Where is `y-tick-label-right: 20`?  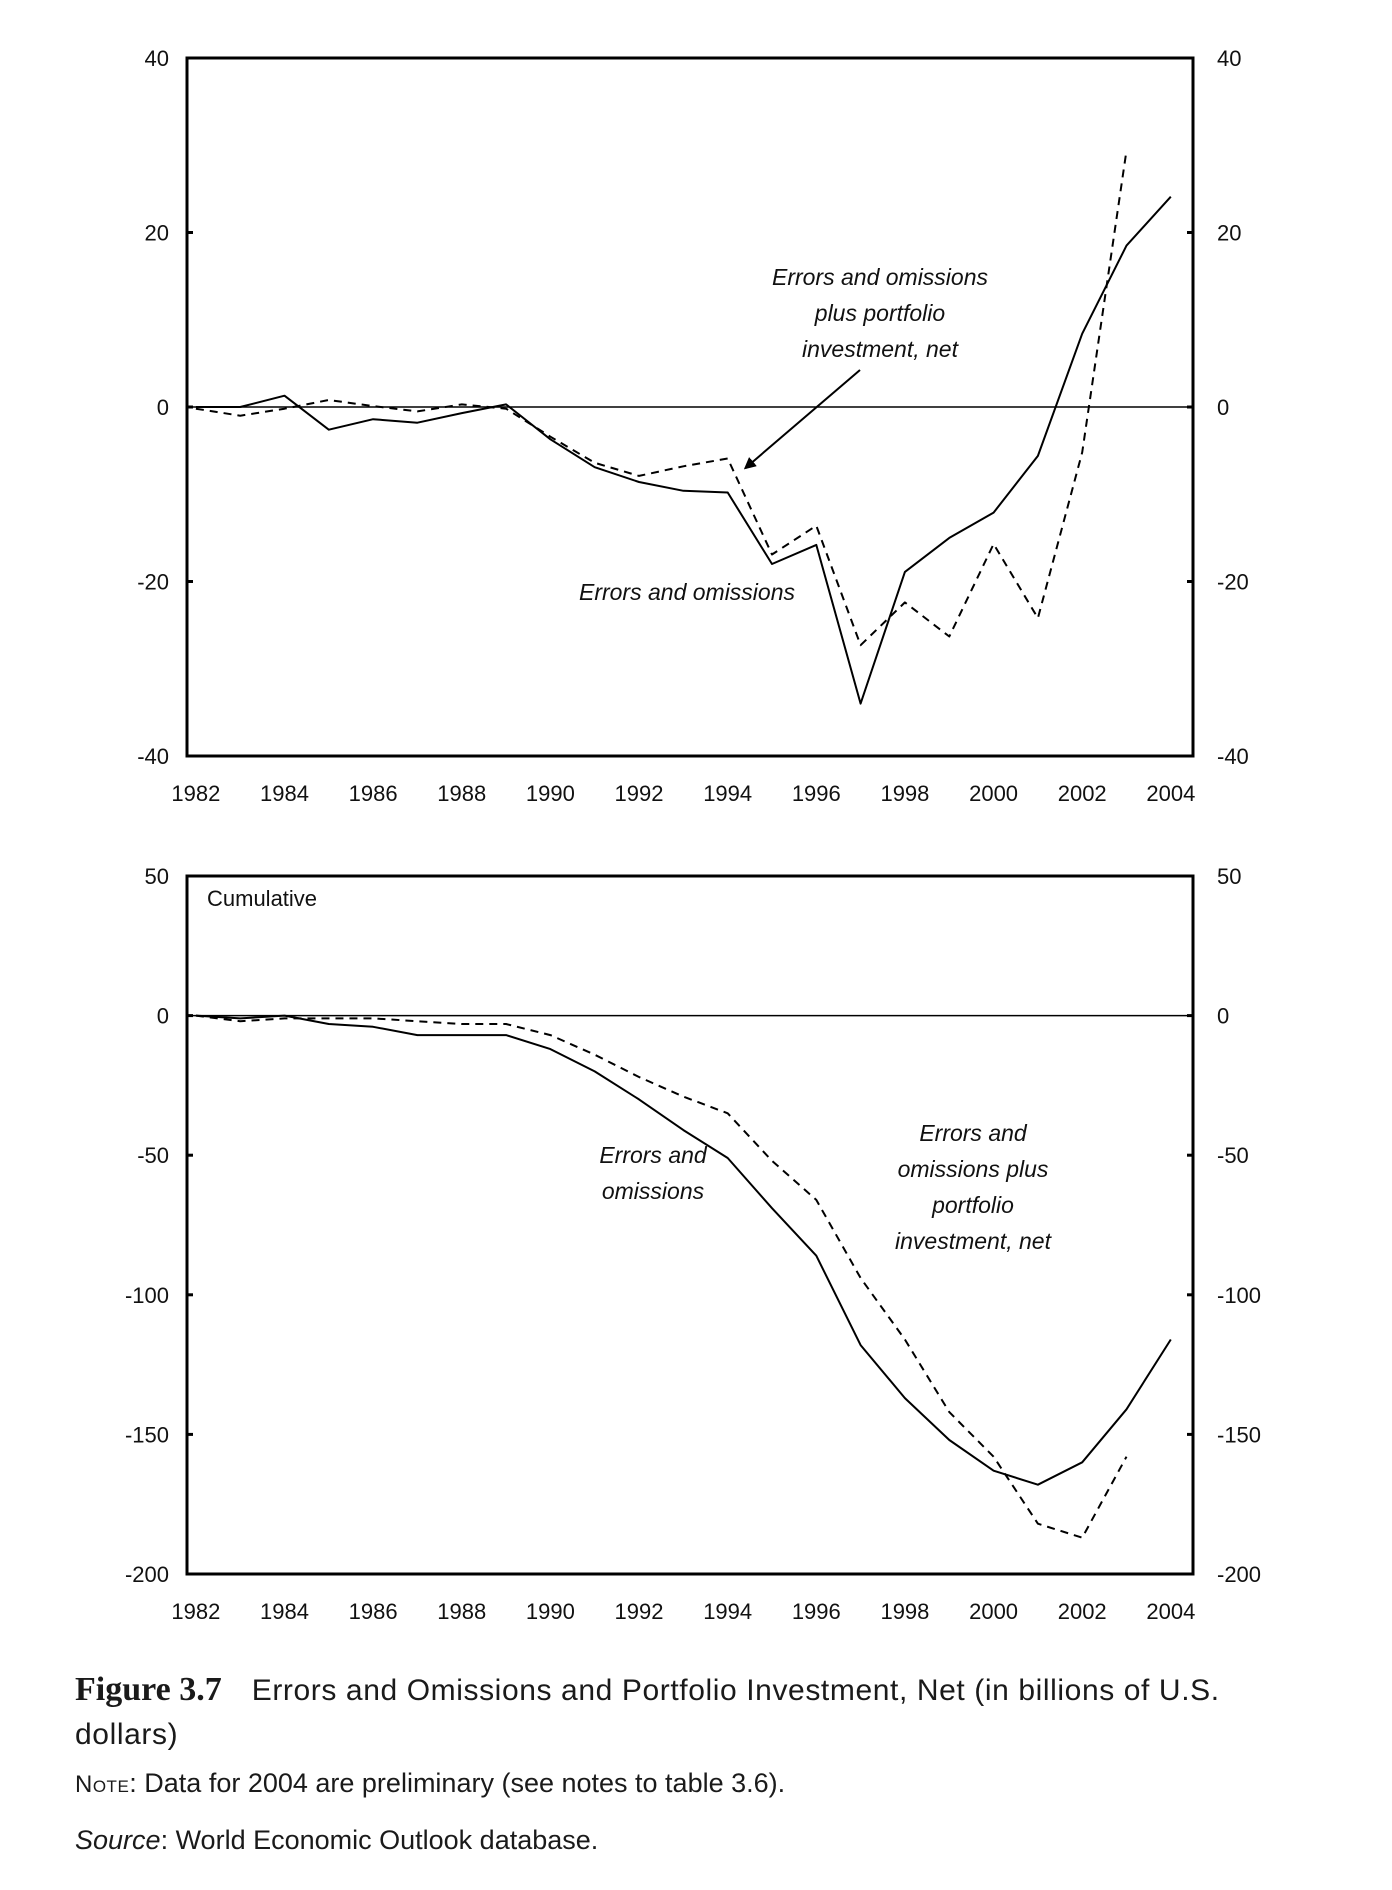 y-tick-label-right: 20 is located at coordinates (1229, 233).